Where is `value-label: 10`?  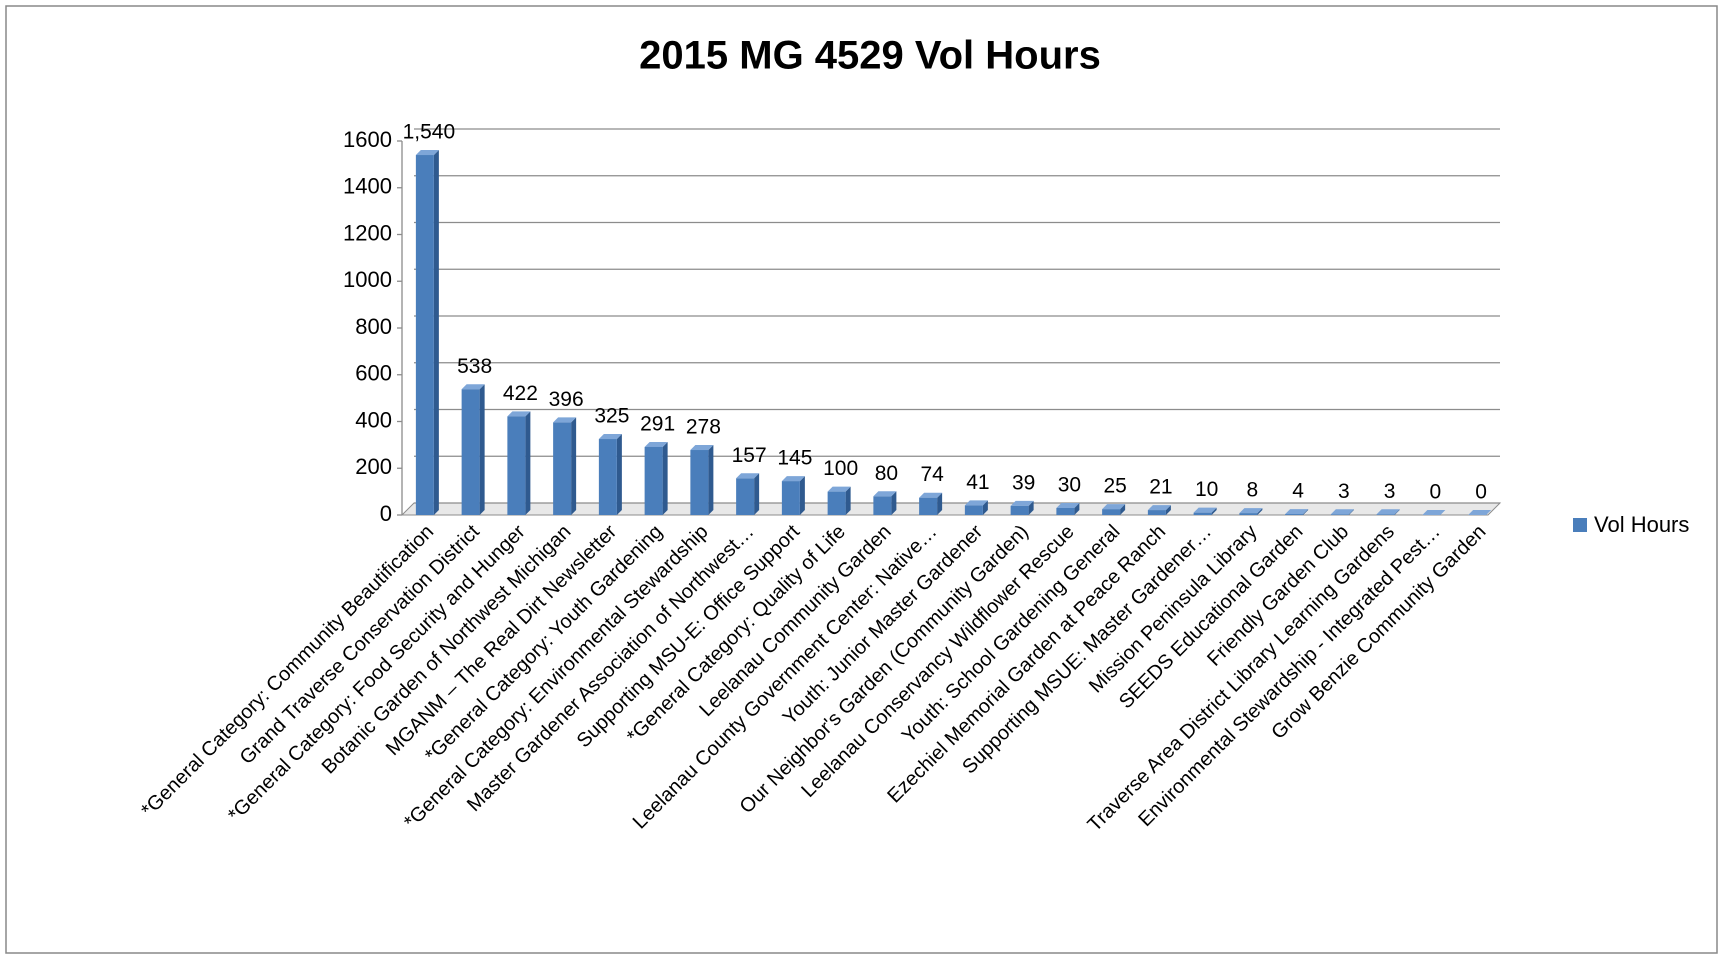 value-label: 10 is located at coordinates (1206, 489).